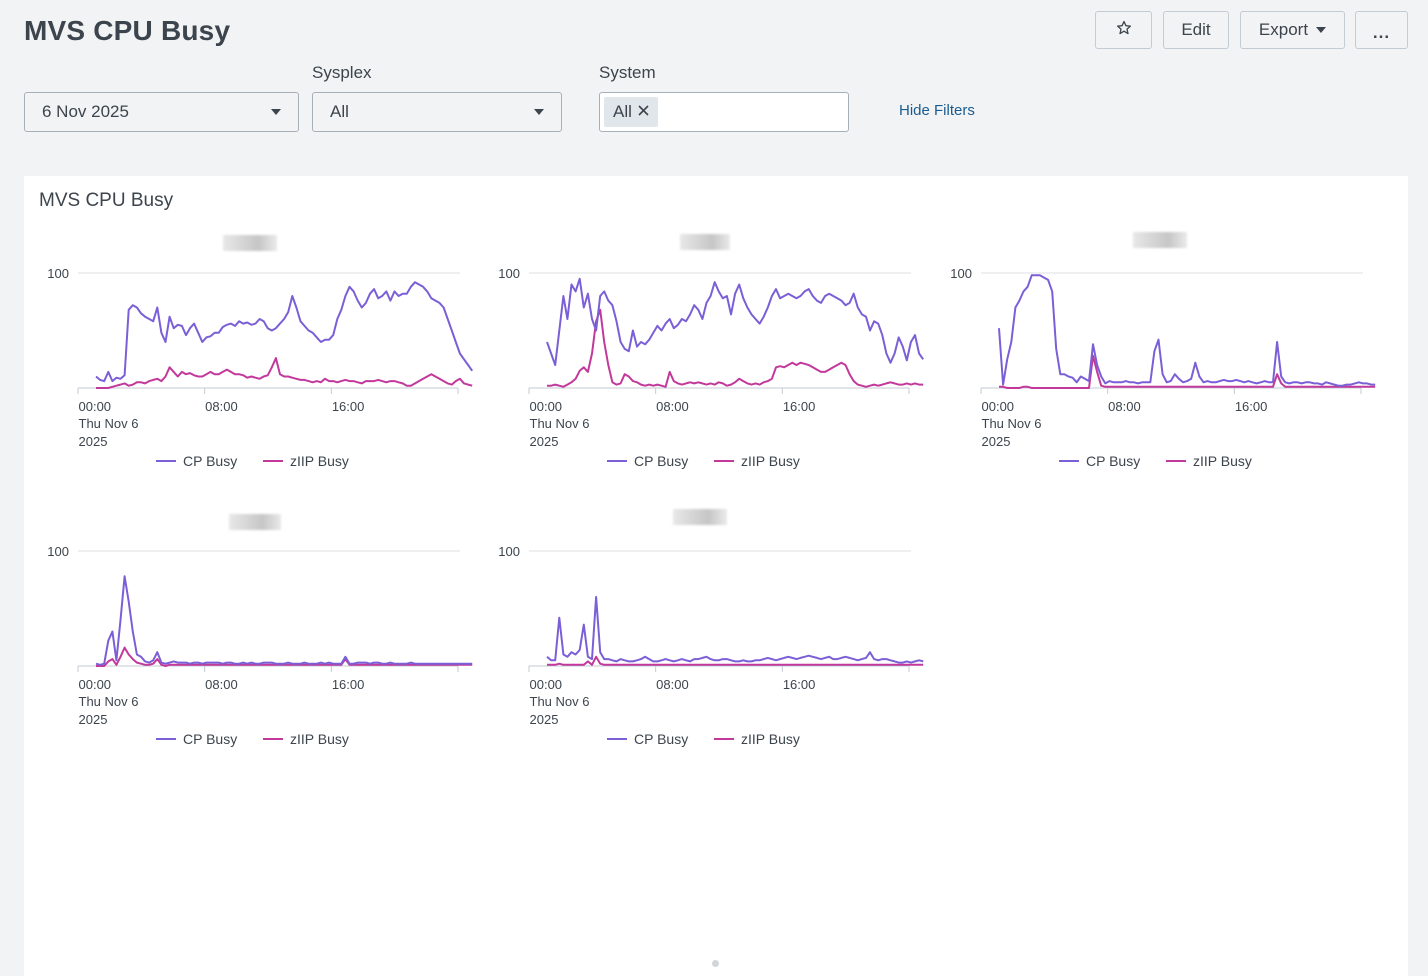 The height and width of the screenshot is (976, 1428). I want to click on export-label: Export, so click(1283, 29).